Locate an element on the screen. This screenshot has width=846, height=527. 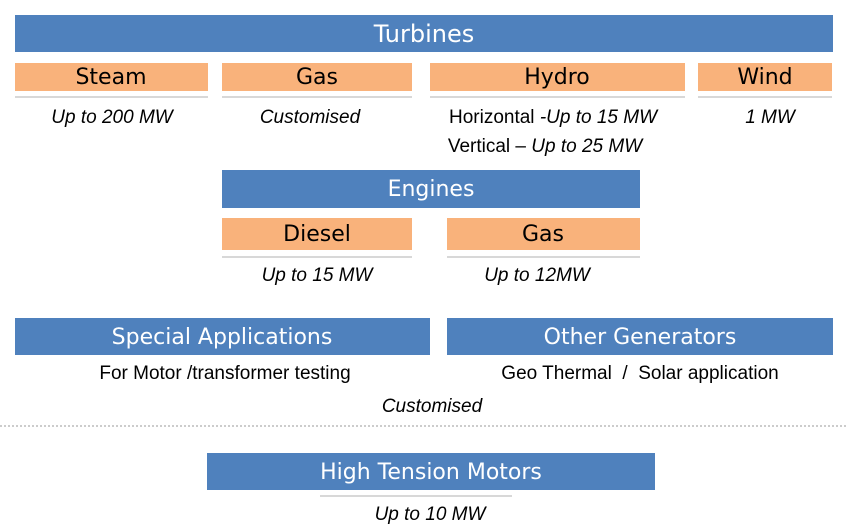
diesel-box is located at coordinates (317, 234).